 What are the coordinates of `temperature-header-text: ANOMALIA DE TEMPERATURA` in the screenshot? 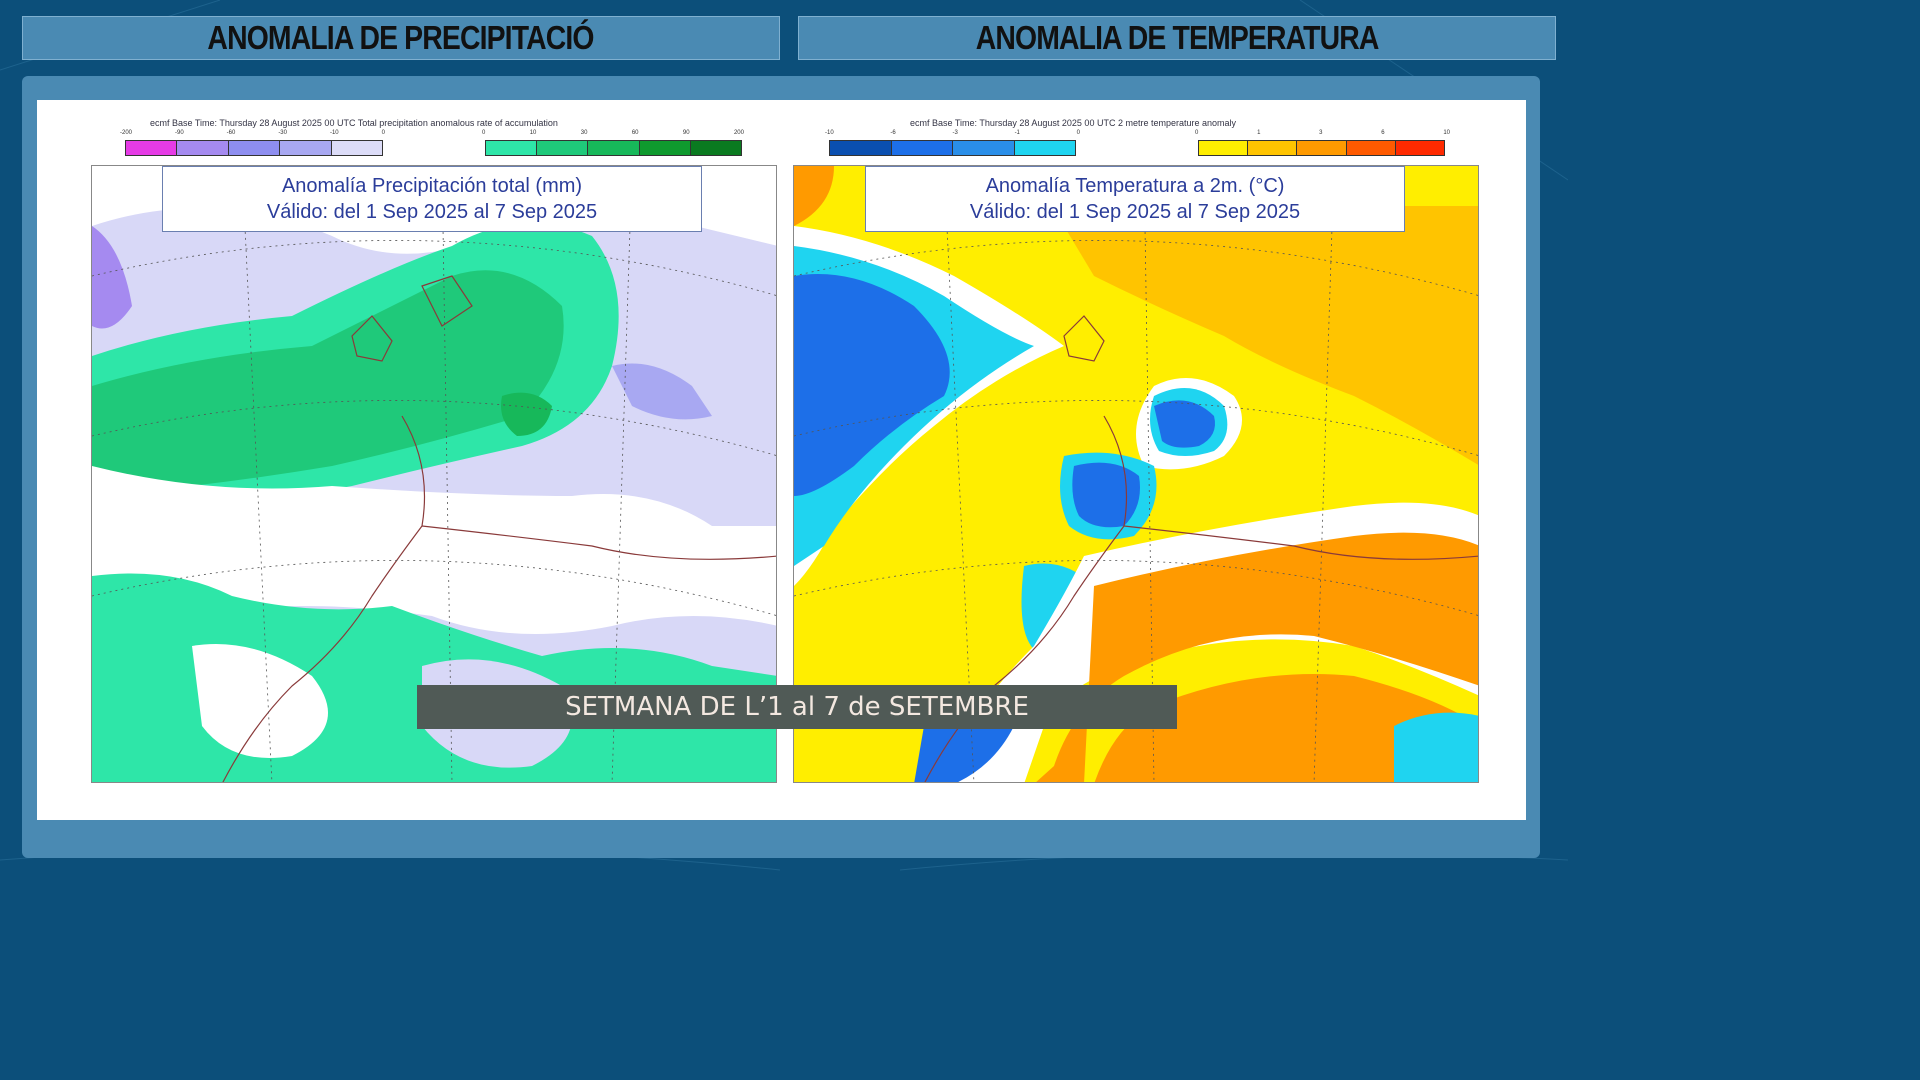 It's located at (1177, 37).